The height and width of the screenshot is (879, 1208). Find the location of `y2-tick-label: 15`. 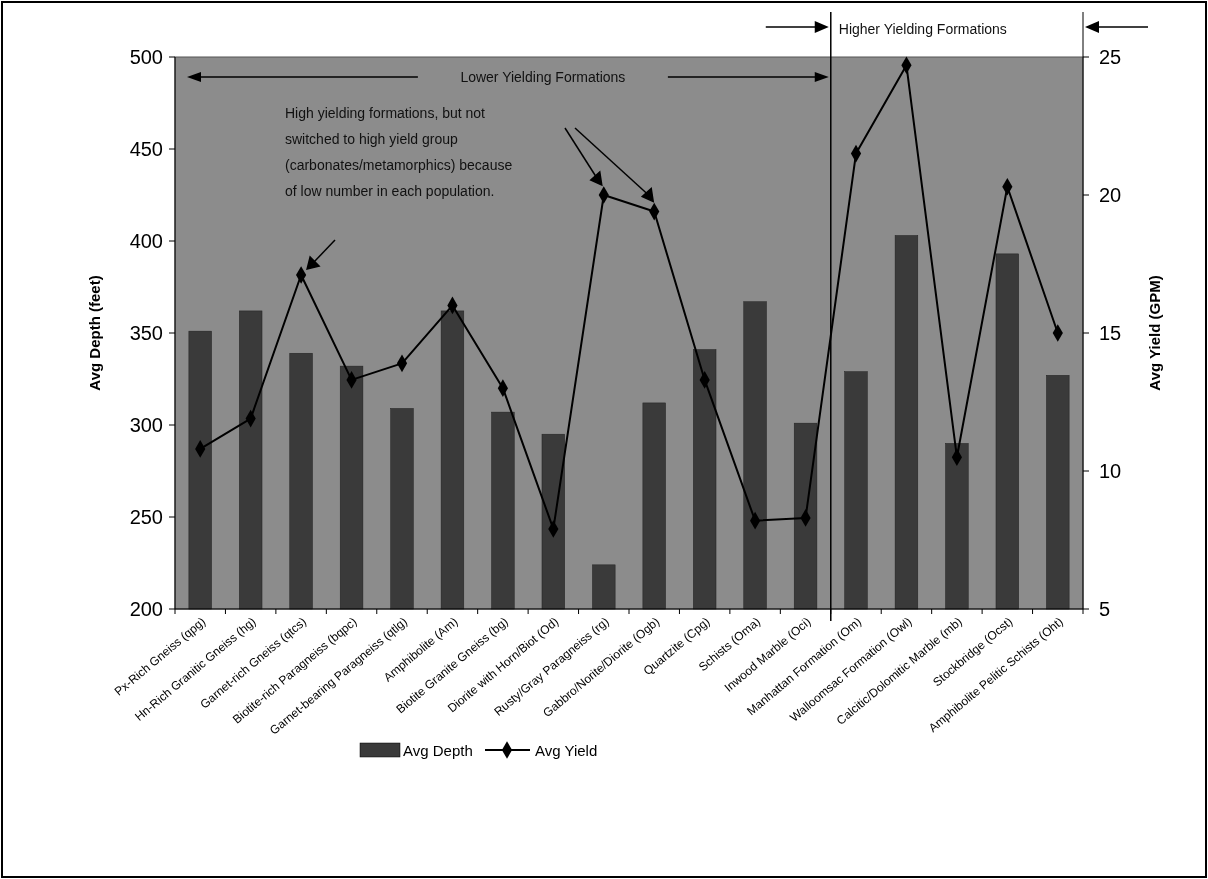

y2-tick-label: 15 is located at coordinates (1110, 333).